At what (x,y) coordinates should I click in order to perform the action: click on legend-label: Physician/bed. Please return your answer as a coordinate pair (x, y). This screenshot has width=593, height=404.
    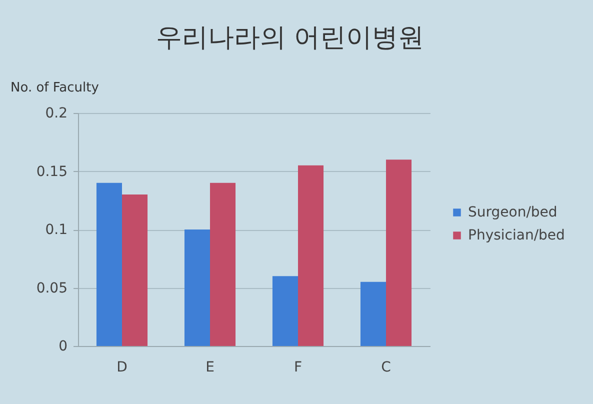
    Looking at the image, I should click on (516, 236).